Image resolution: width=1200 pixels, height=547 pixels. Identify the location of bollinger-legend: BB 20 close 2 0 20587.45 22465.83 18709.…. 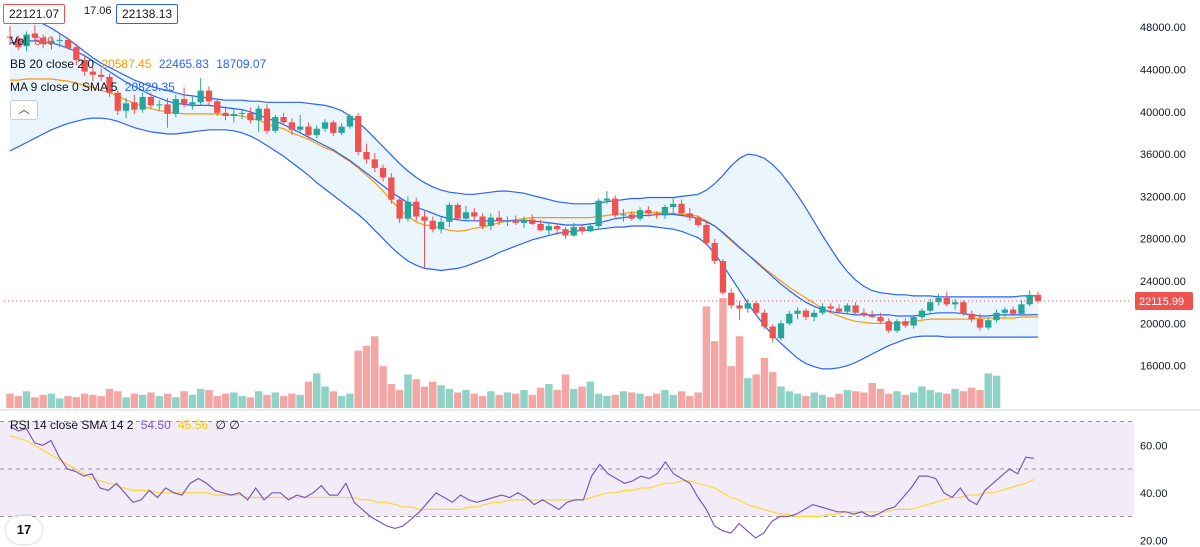
(140, 64).